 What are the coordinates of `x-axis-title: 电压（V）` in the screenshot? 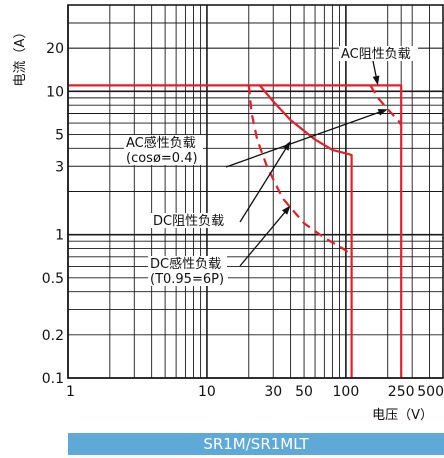 It's located at (402, 415).